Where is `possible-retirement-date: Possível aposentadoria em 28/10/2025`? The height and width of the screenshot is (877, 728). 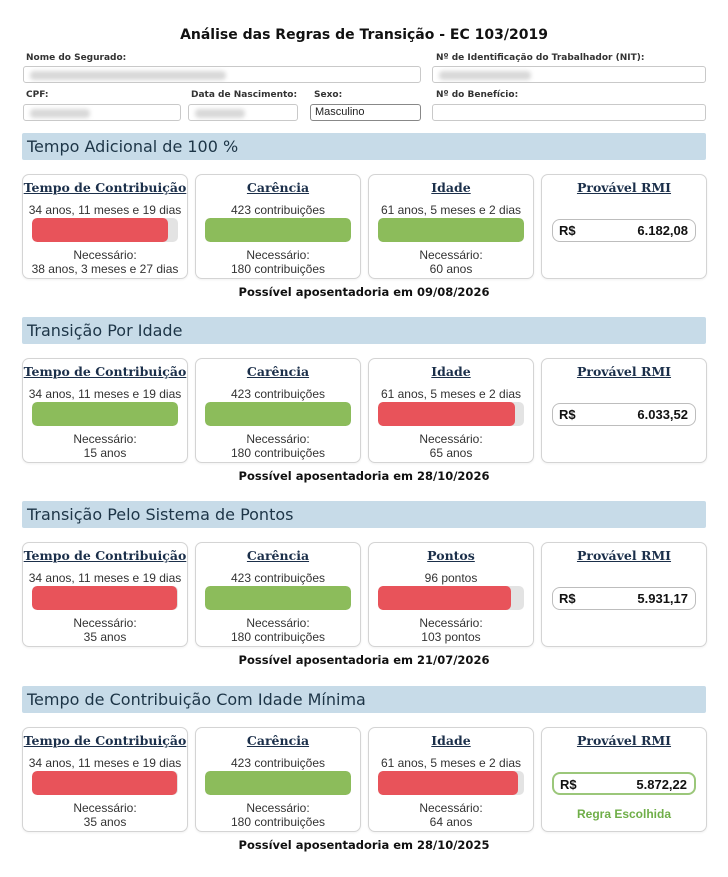 possible-retirement-date: Possível aposentadoria em 28/10/2025 is located at coordinates (364, 845).